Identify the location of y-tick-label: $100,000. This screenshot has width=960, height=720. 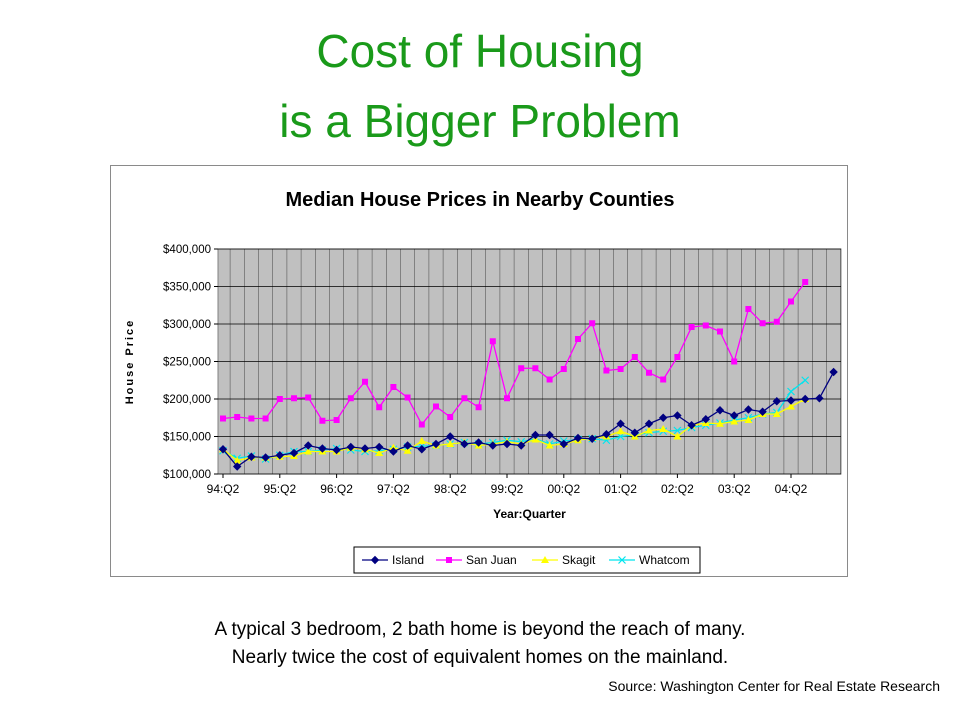
(187, 475).